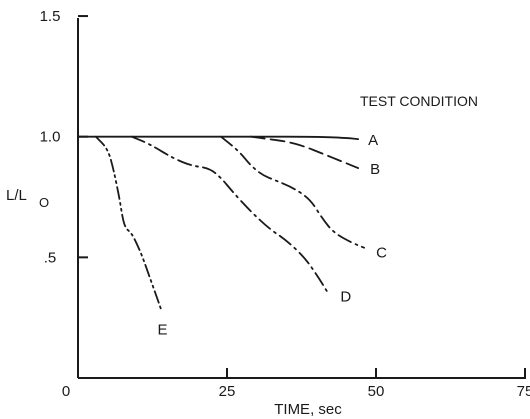 Image resolution: width=530 pixels, height=419 pixels. What do you see at coordinates (16, 195) in the screenshot?
I see `y-axis-label-main: L/L` at bounding box center [16, 195].